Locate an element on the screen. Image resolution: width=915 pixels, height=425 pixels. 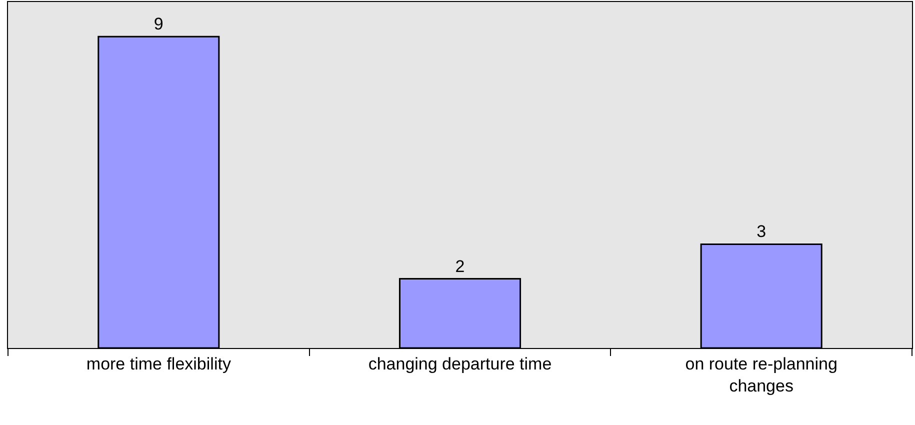
data-label: 3 is located at coordinates (761, 232).